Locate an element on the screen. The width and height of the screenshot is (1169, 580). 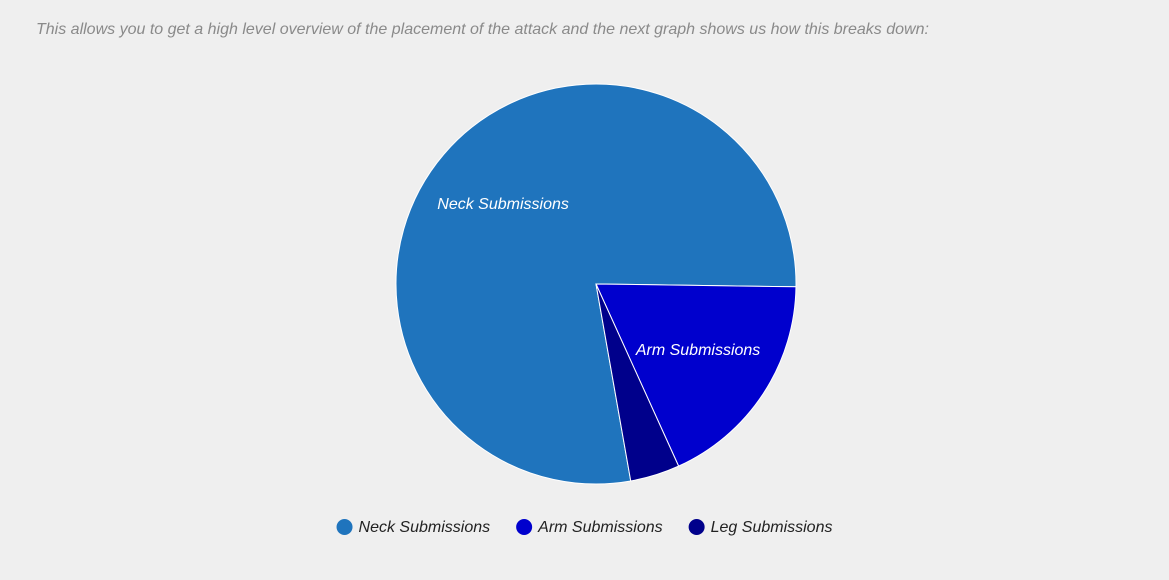
legend-label: Arm Submissions is located at coordinates (599, 527).